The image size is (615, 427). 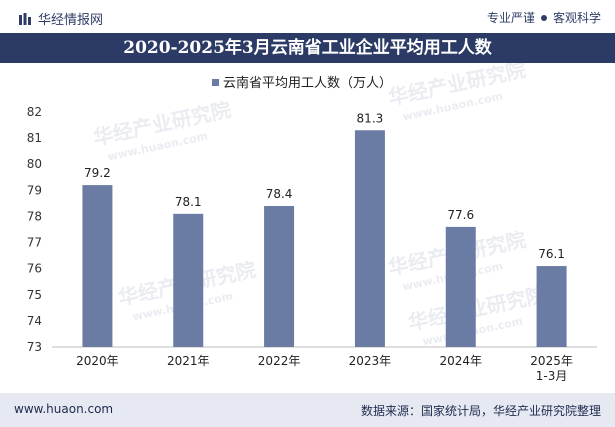 I want to click on x-tick-label-2: 2021年, so click(x=188, y=361).